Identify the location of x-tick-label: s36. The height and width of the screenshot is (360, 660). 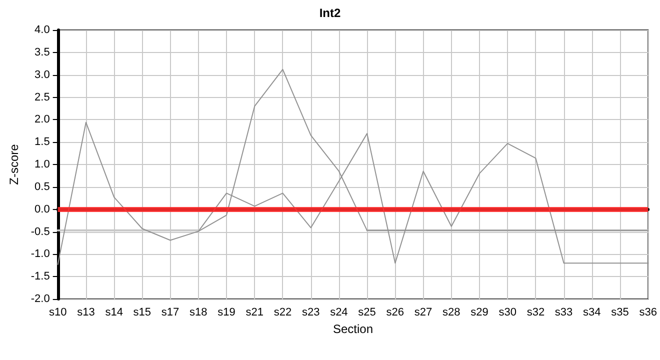
(648, 312).